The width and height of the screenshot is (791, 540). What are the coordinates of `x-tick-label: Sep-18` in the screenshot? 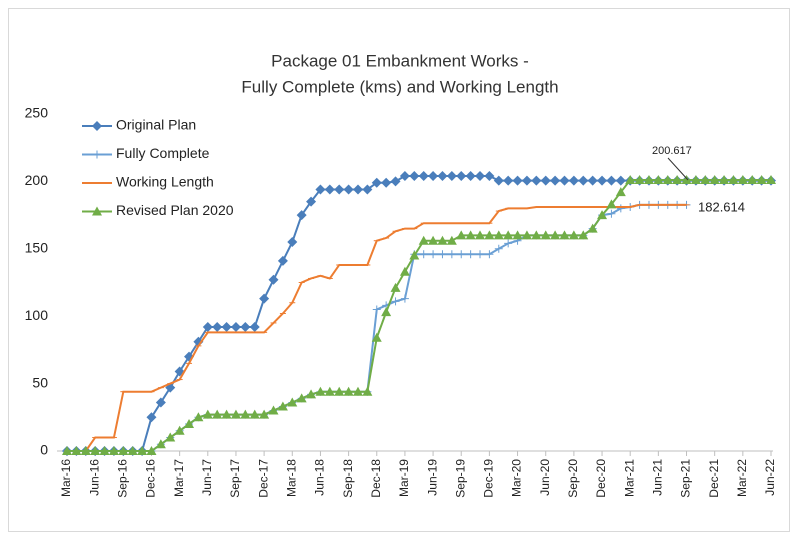 It's located at (348, 478).